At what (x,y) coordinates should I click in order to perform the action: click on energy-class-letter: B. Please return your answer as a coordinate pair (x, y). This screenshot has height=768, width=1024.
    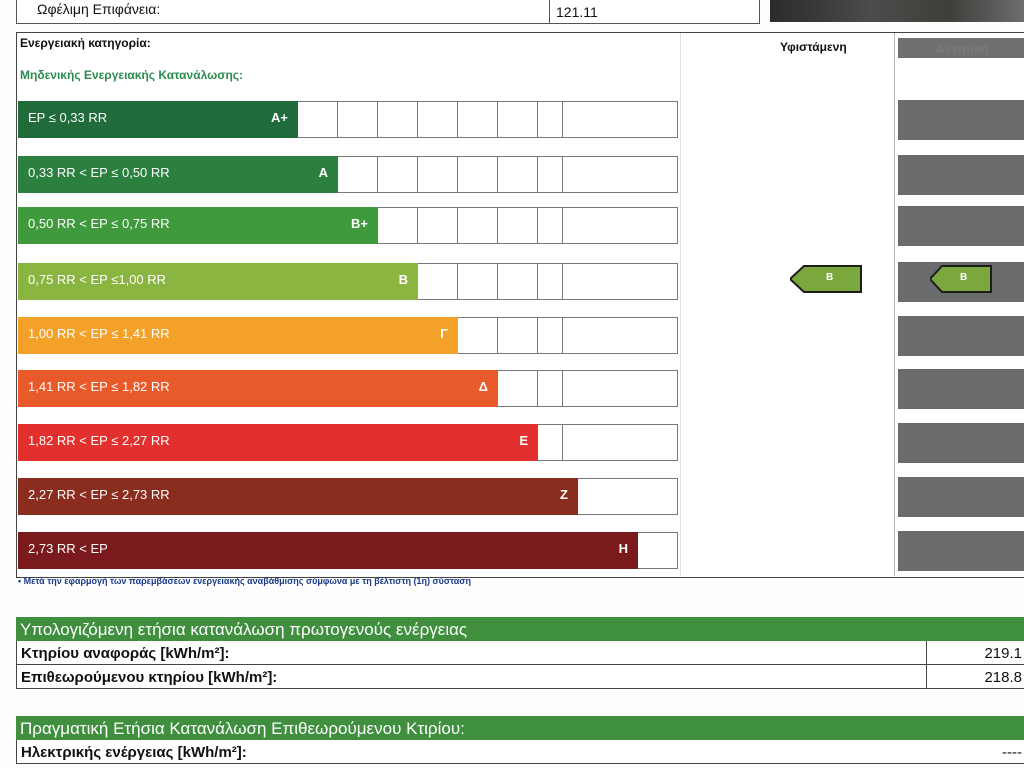
    Looking at the image, I should click on (403, 279).